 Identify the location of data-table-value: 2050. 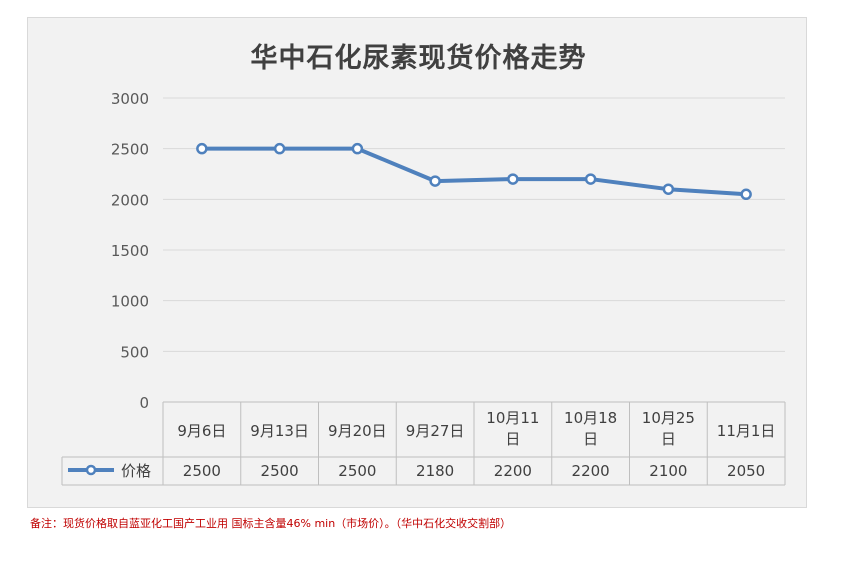
(746, 471).